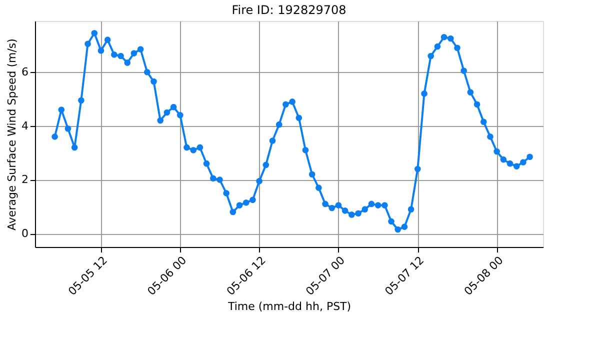 The width and height of the screenshot is (590, 349). I want to click on y-tick-label: 2, so click(25, 179).